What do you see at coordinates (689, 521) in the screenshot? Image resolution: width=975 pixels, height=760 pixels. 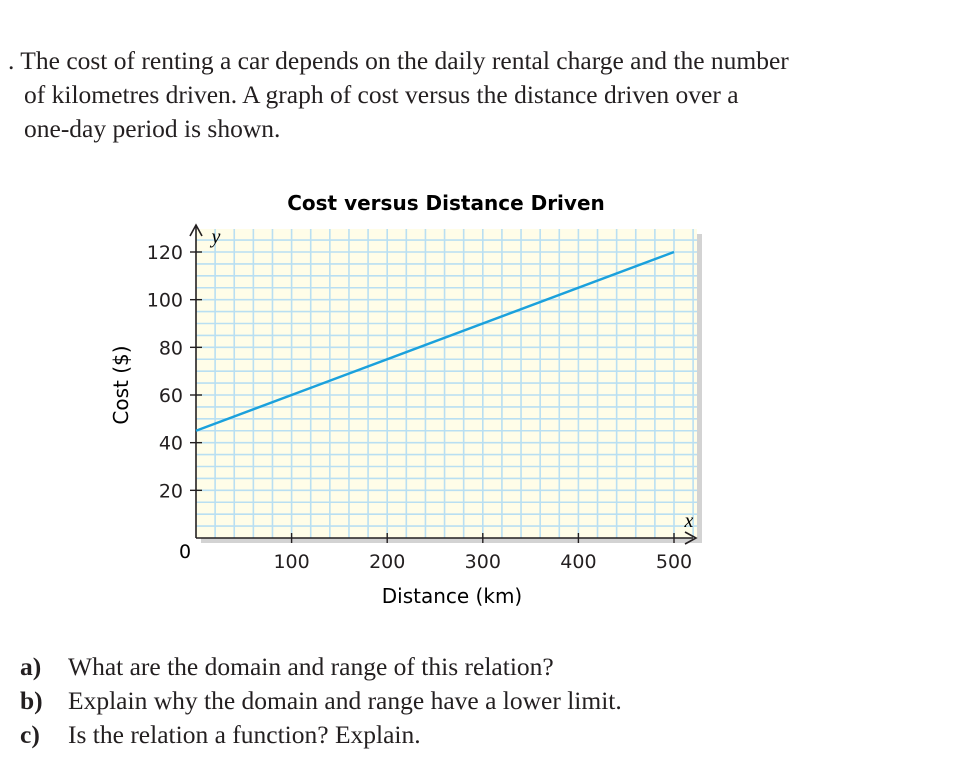 I see `x-axis-letter: x` at bounding box center [689, 521].